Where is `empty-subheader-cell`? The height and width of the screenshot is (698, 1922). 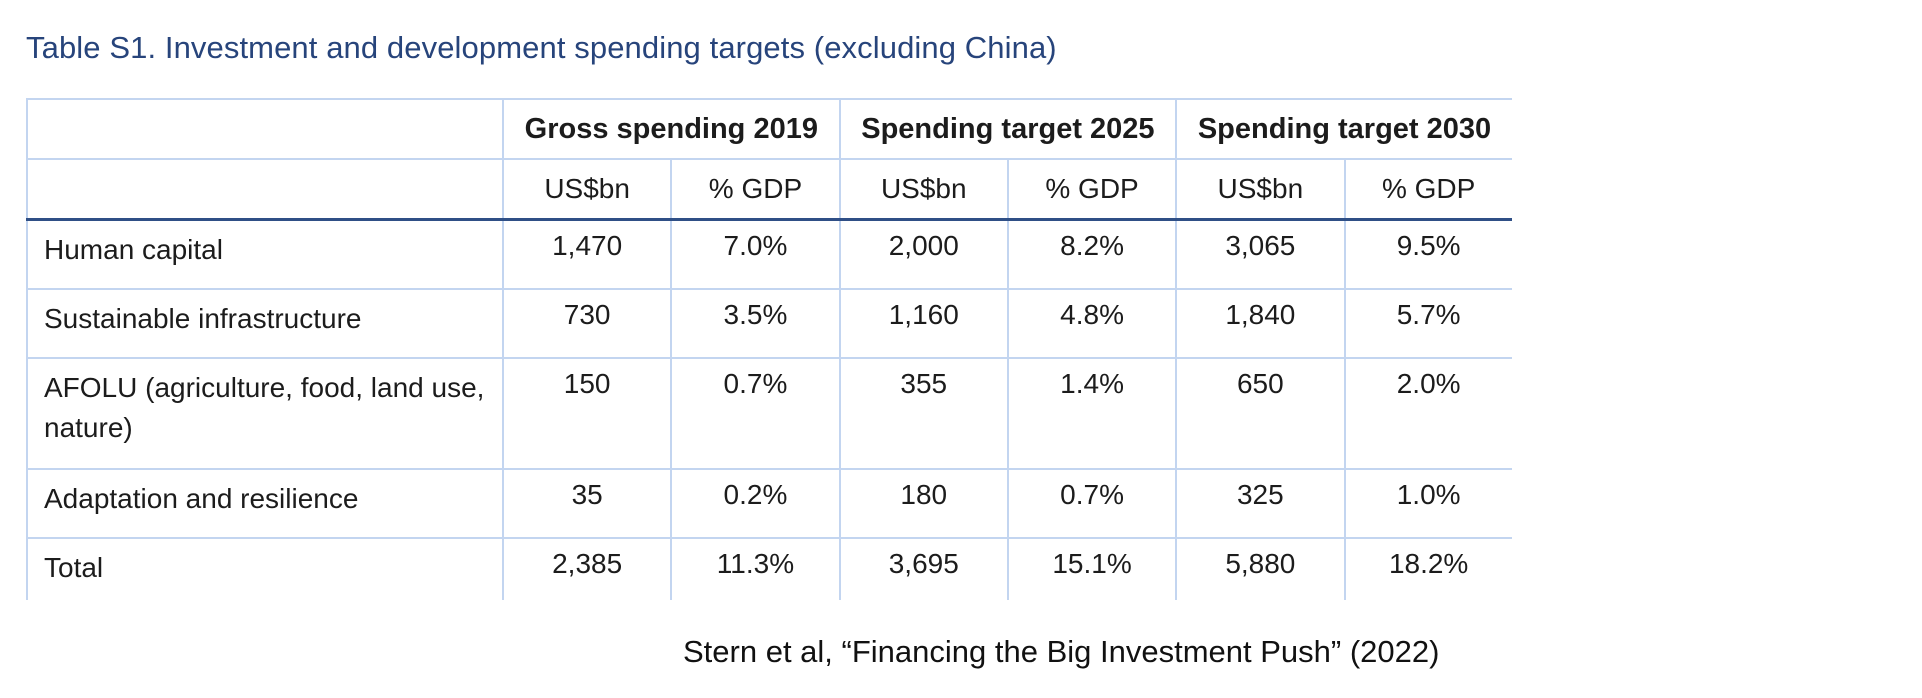 empty-subheader-cell is located at coordinates (265, 189).